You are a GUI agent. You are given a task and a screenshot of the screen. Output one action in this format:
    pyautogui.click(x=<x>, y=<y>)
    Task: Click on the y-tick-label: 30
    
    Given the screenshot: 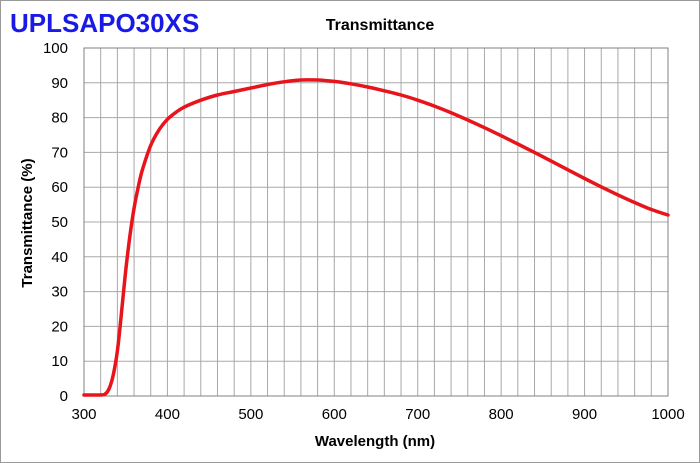 What is the action you would take?
    pyautogui.click(x=59, y=292)
    